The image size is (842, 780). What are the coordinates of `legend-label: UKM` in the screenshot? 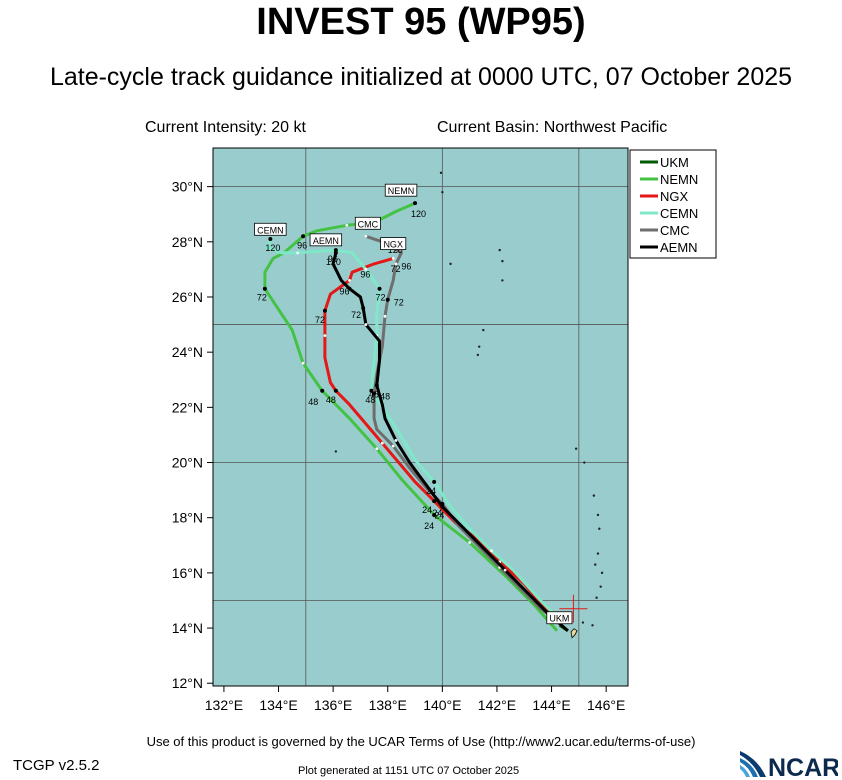 It's located at (674, 162).